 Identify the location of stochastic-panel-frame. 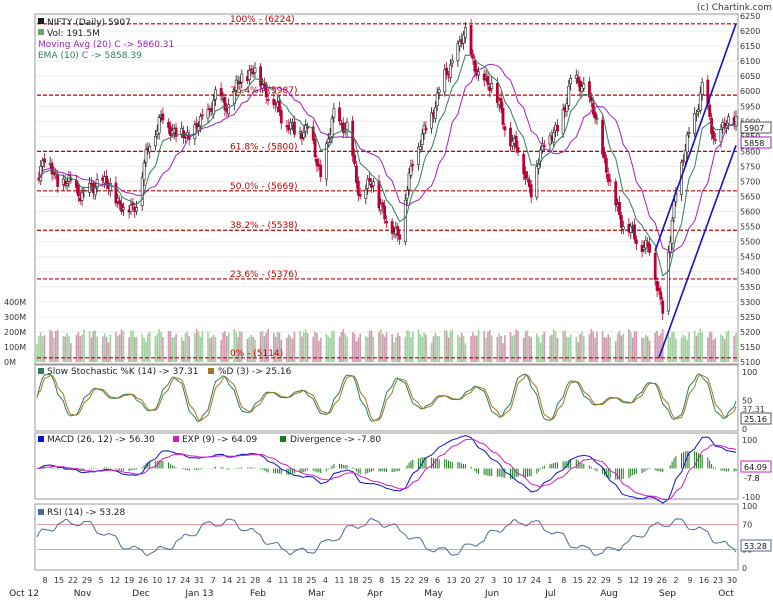
(386, 398).